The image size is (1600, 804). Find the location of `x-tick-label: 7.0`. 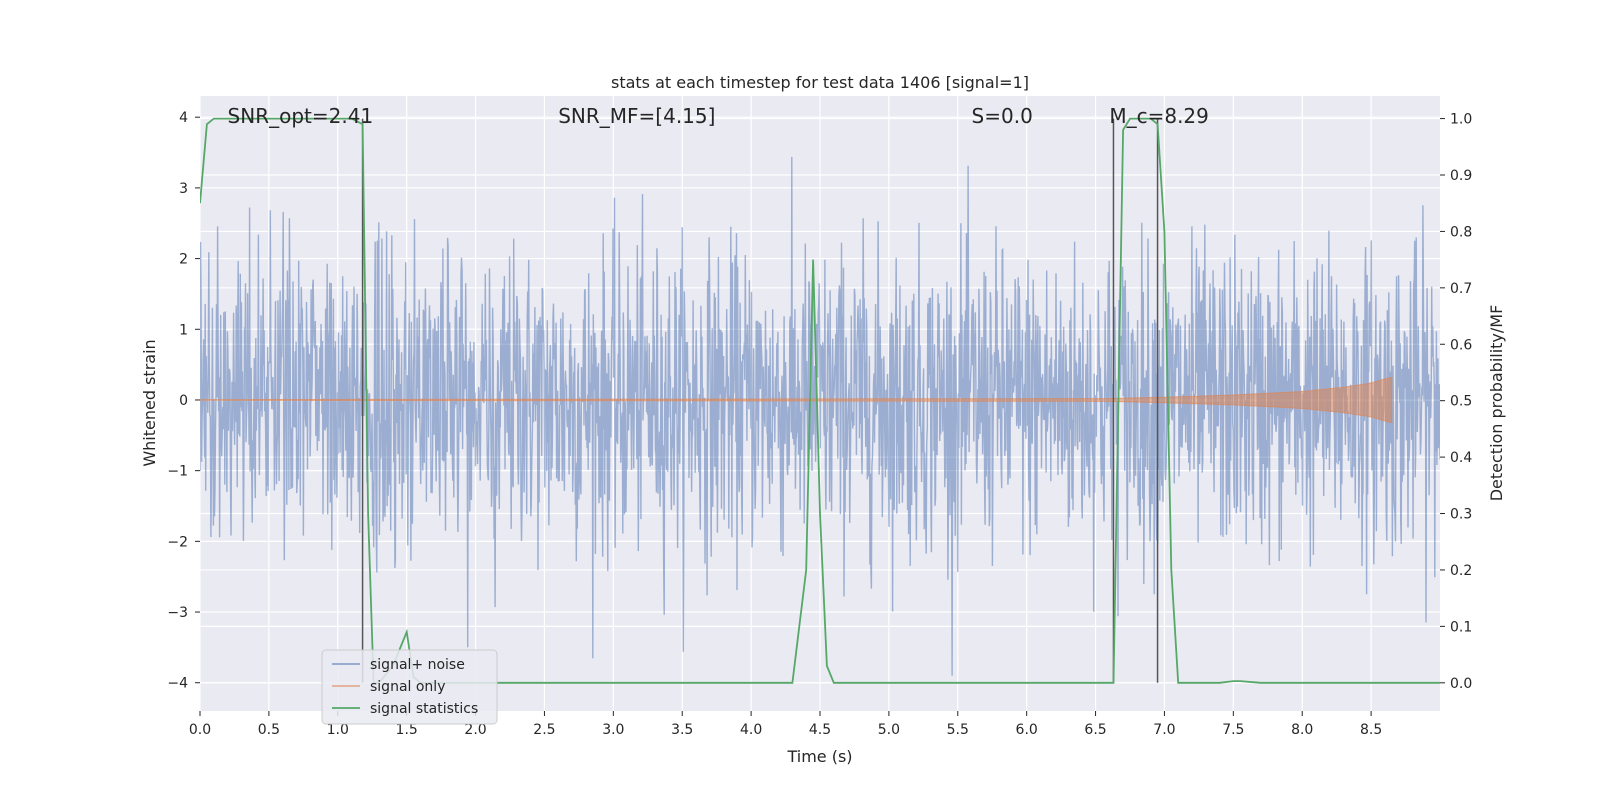

x-tick-label: 7.0 is located at coordinates (1164, 730).